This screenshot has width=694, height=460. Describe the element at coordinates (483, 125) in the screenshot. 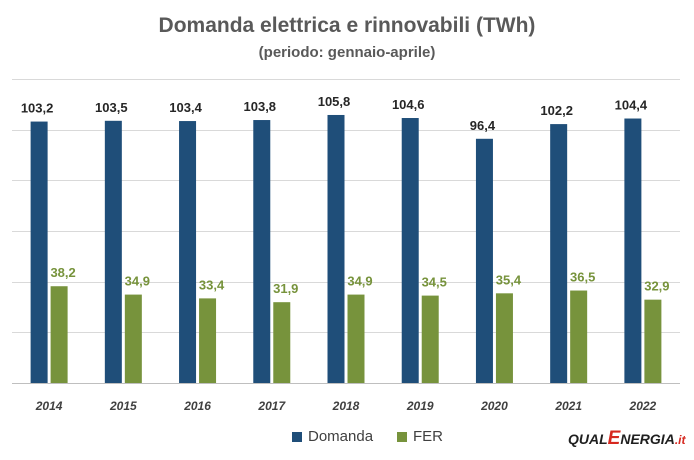

I see `data-label-domanda-2020: 96,4` at that location.